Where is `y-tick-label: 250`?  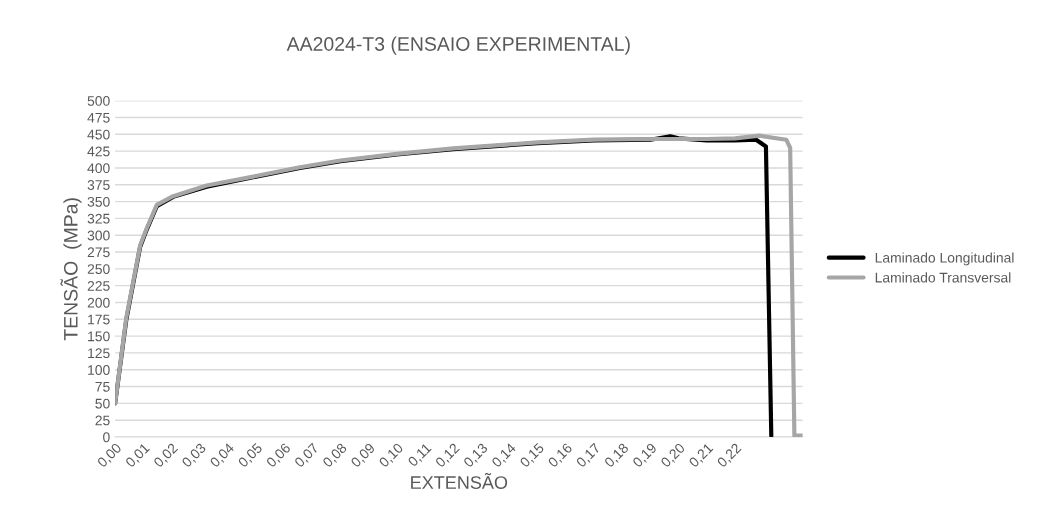
y-tick-label: 250 is located at coordinates (98, 269).